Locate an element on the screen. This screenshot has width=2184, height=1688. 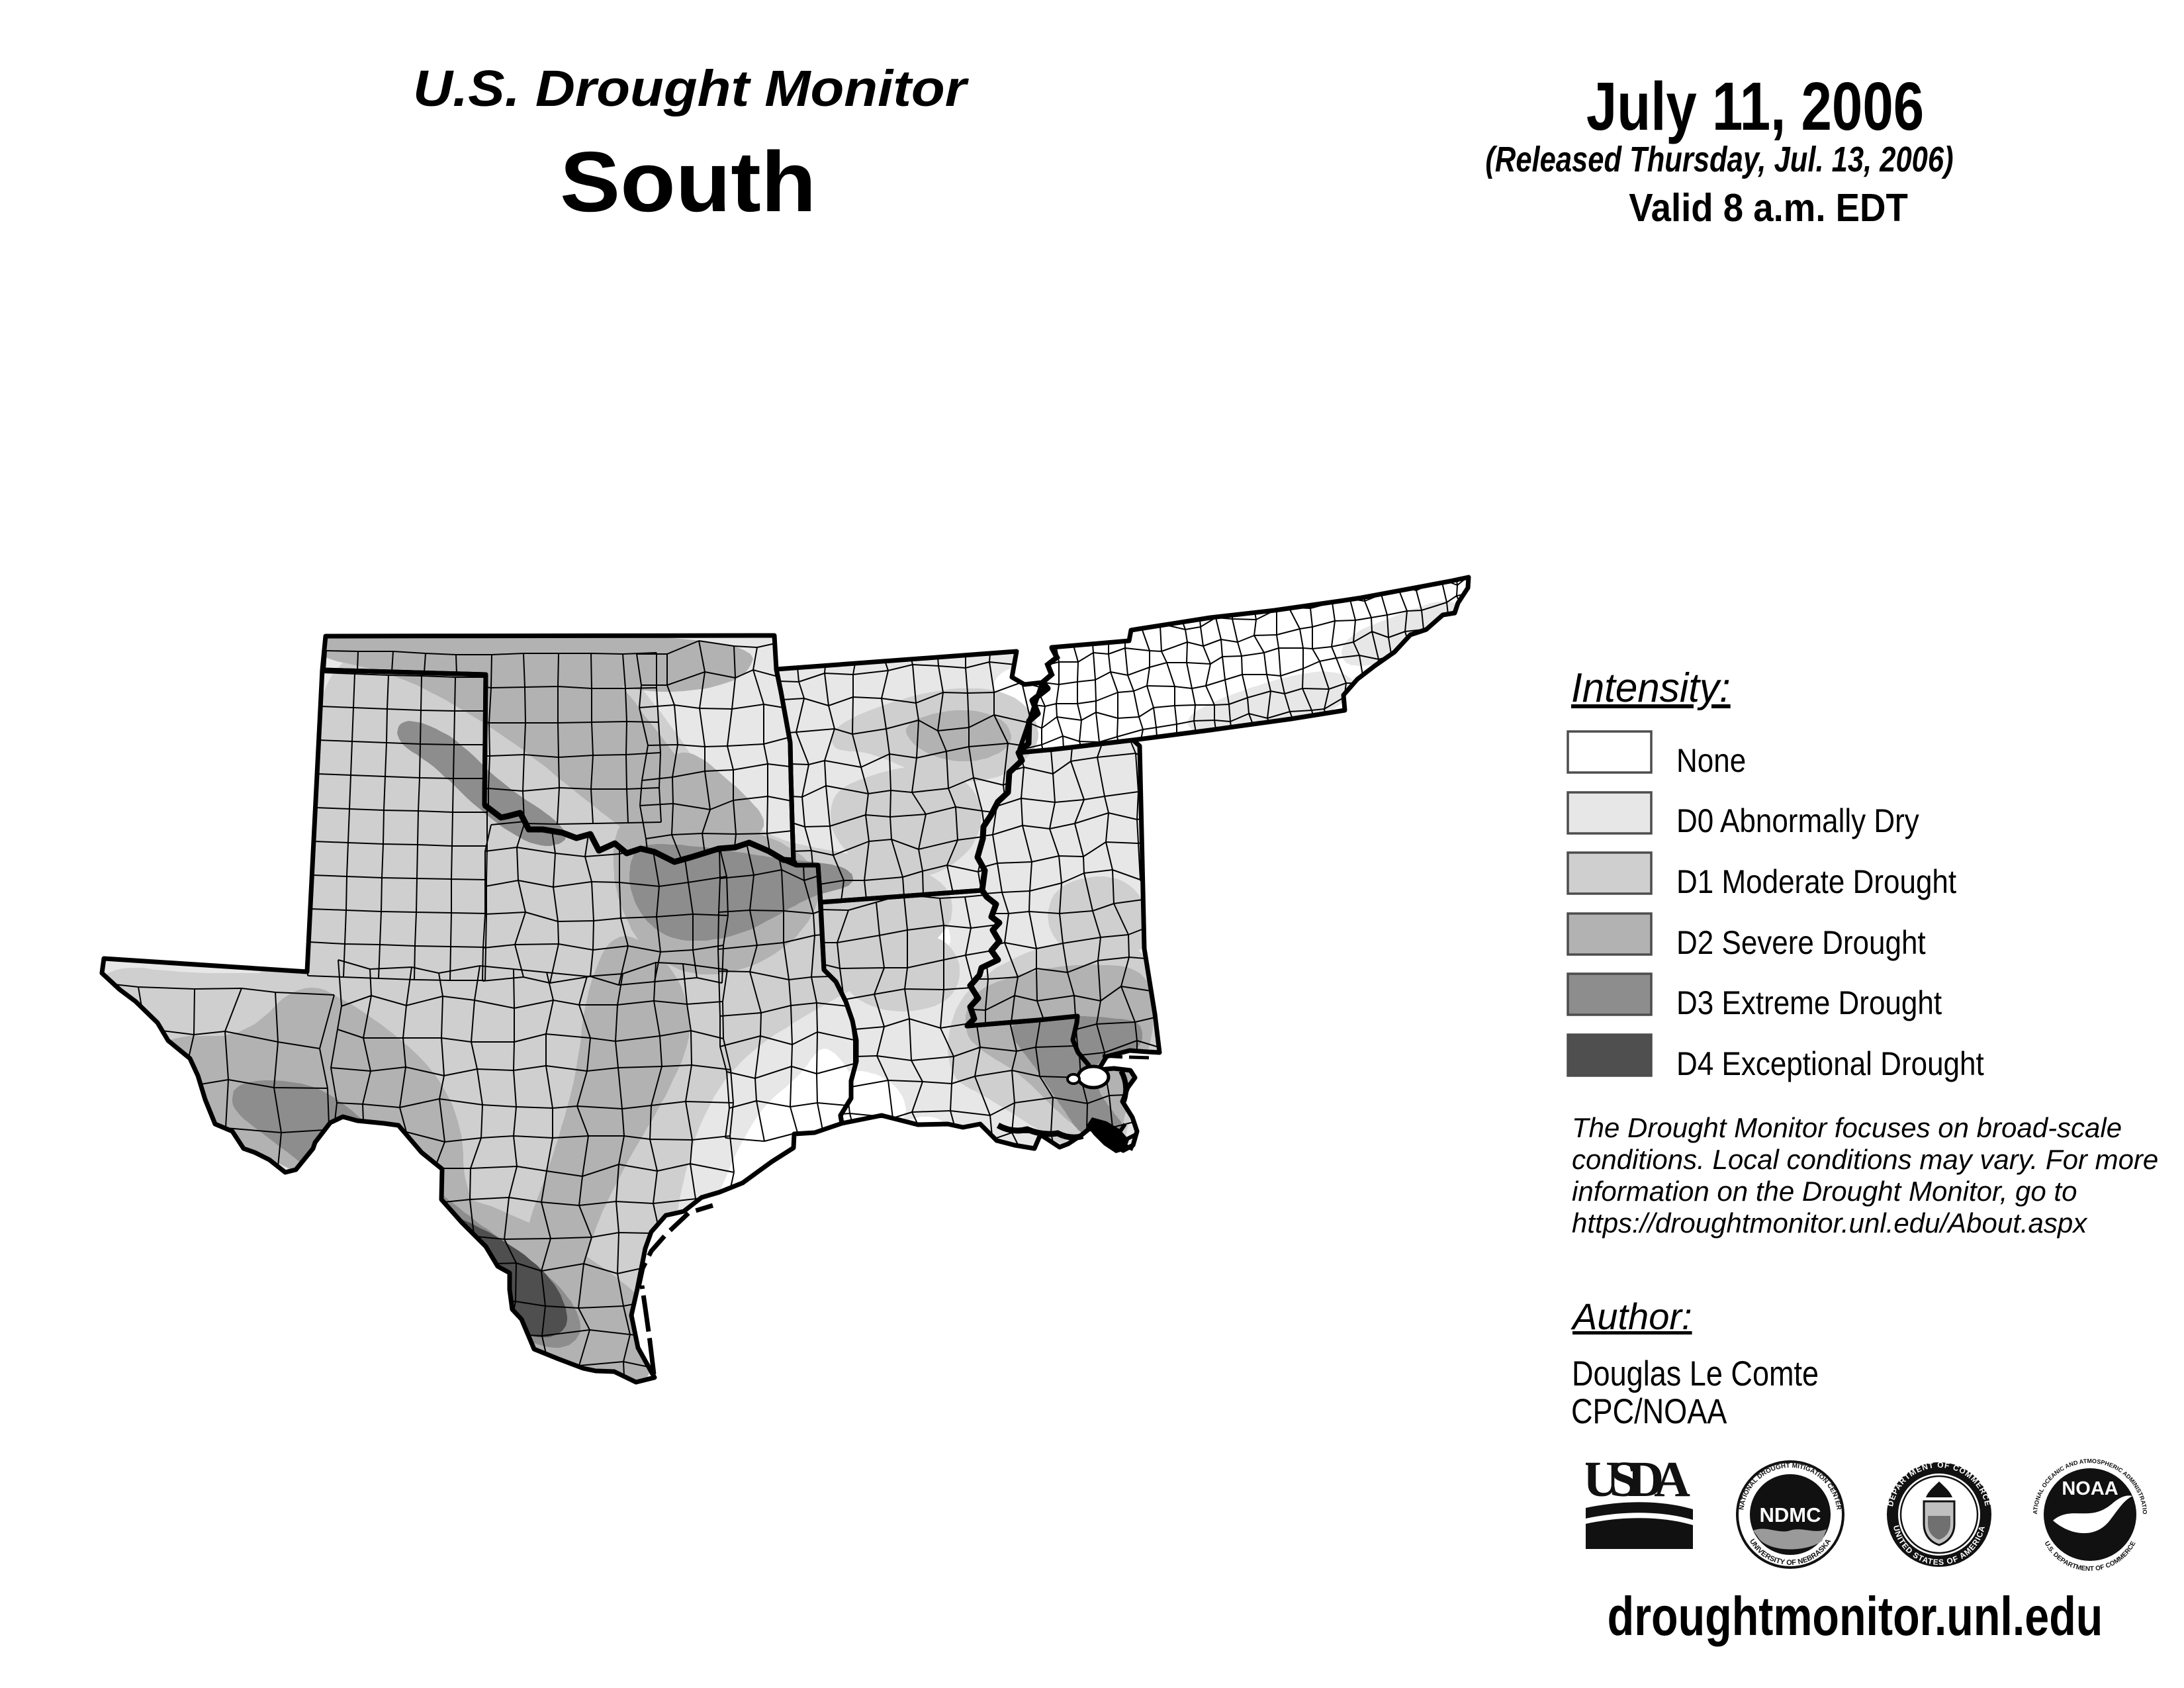
svg-text: NDMC is located at coordinates (1790, 1514).